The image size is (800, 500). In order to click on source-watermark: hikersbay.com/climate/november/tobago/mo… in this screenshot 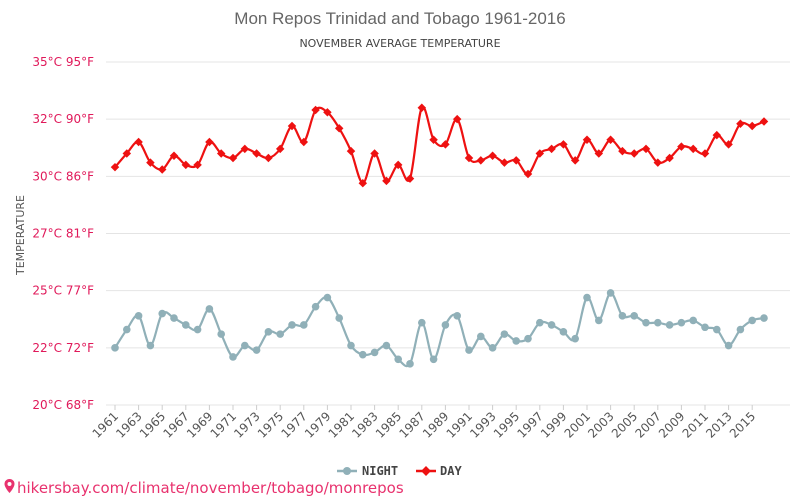, I will do `click(204, 488)`.